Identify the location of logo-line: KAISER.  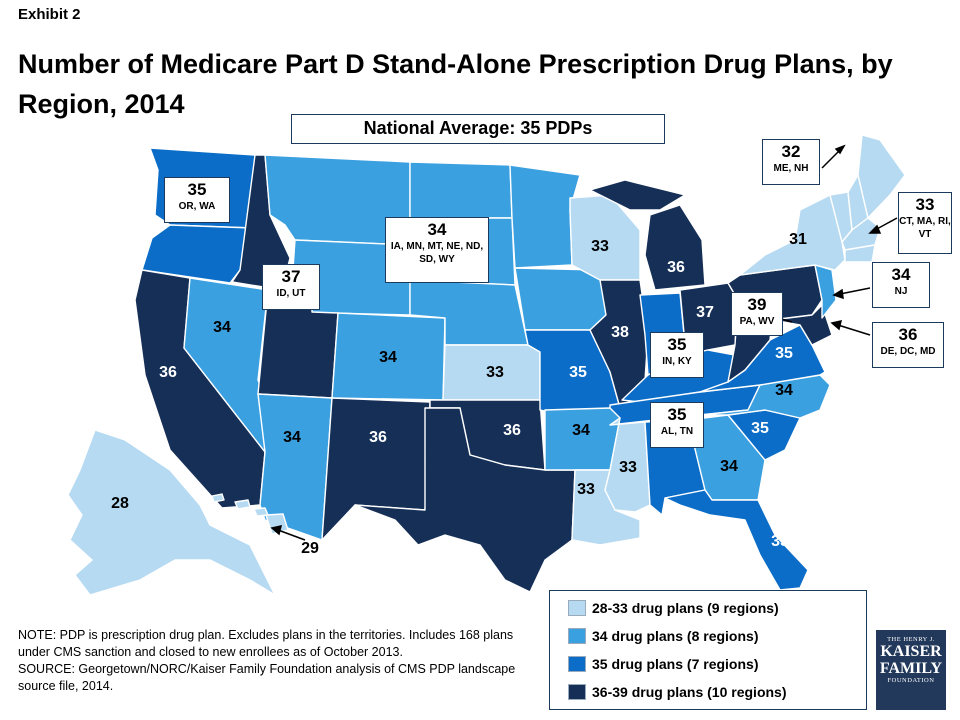
(911, 651).